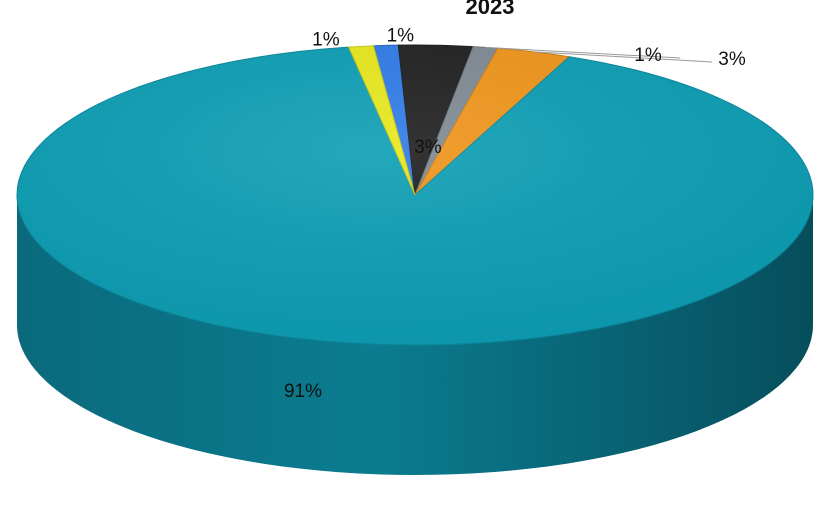  Describe the element at coordinates (490, 9) in the screenshot. I see `chart-title: 2023` at that location.